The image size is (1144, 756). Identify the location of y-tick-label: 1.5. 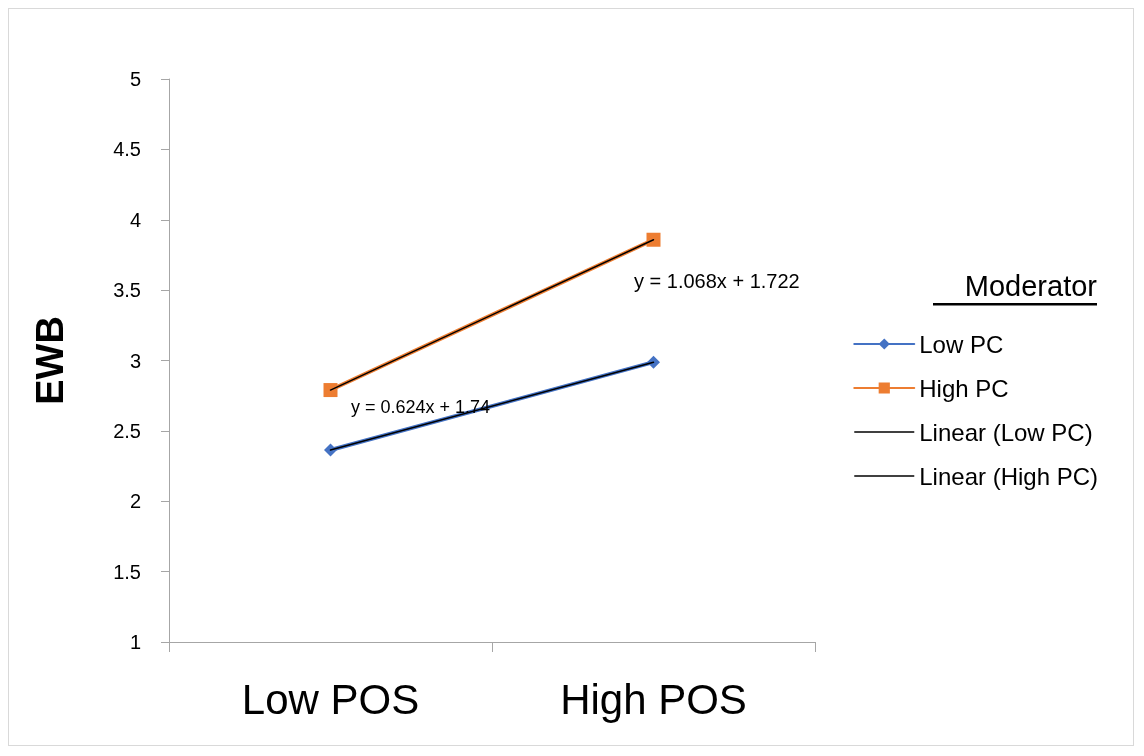
(127, 571).